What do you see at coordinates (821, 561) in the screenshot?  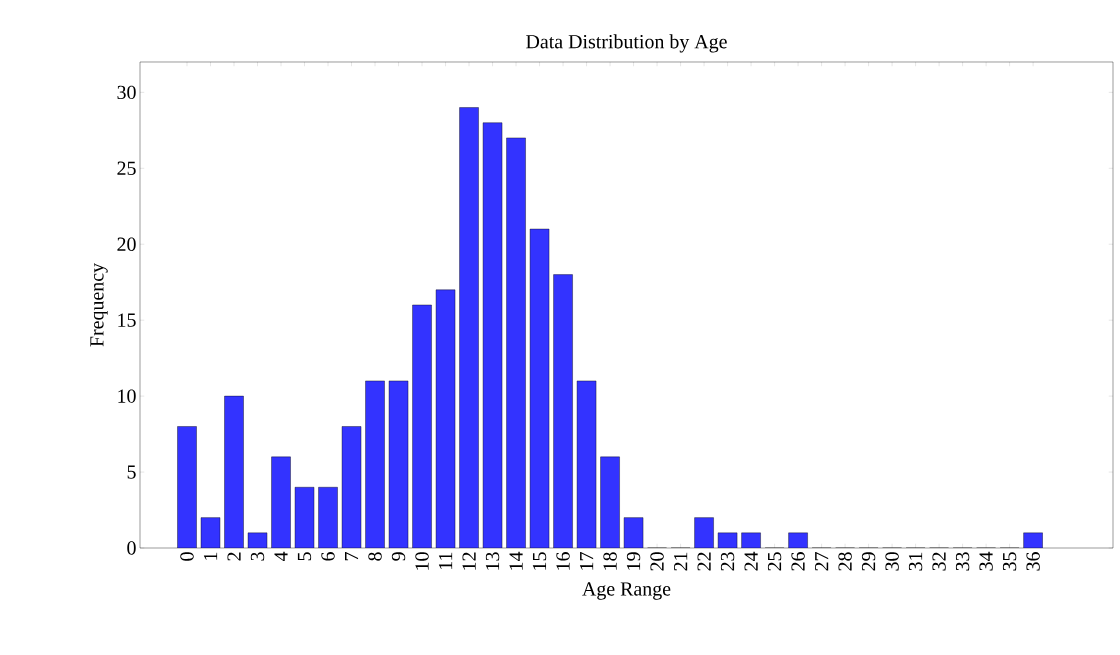 I see `x-tick-label: 27` at bounding box center [821, 561].